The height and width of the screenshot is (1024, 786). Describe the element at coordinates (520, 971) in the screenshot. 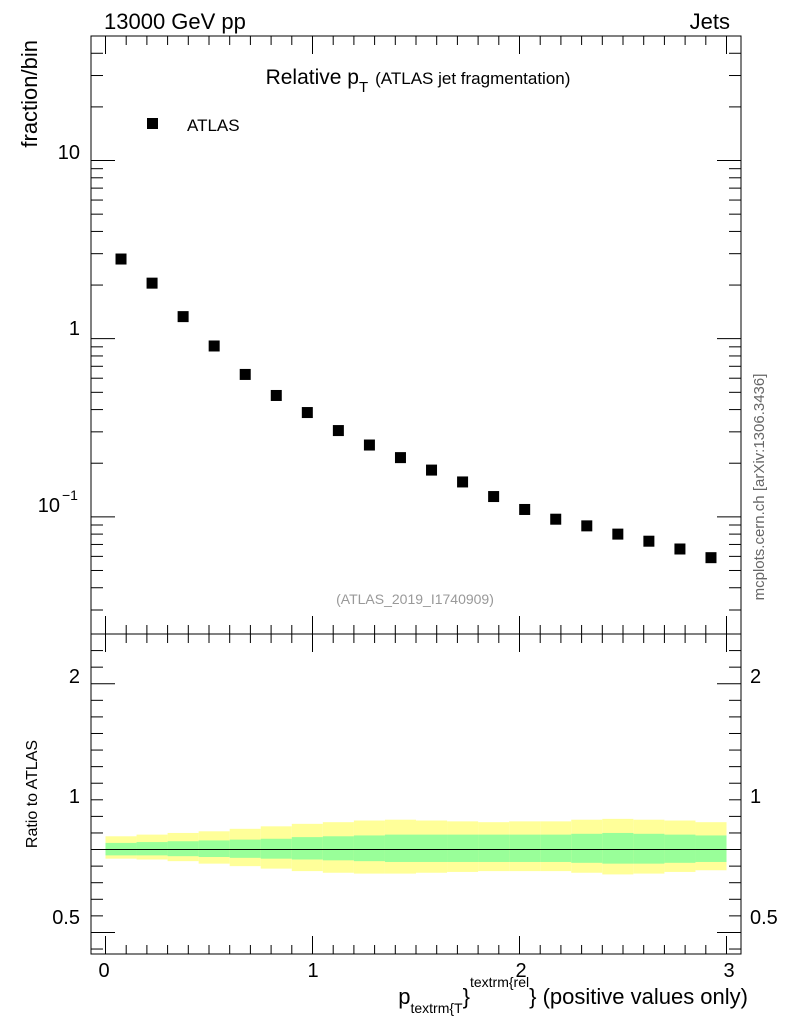

I see `x-tick-label-2: 2` at that location.